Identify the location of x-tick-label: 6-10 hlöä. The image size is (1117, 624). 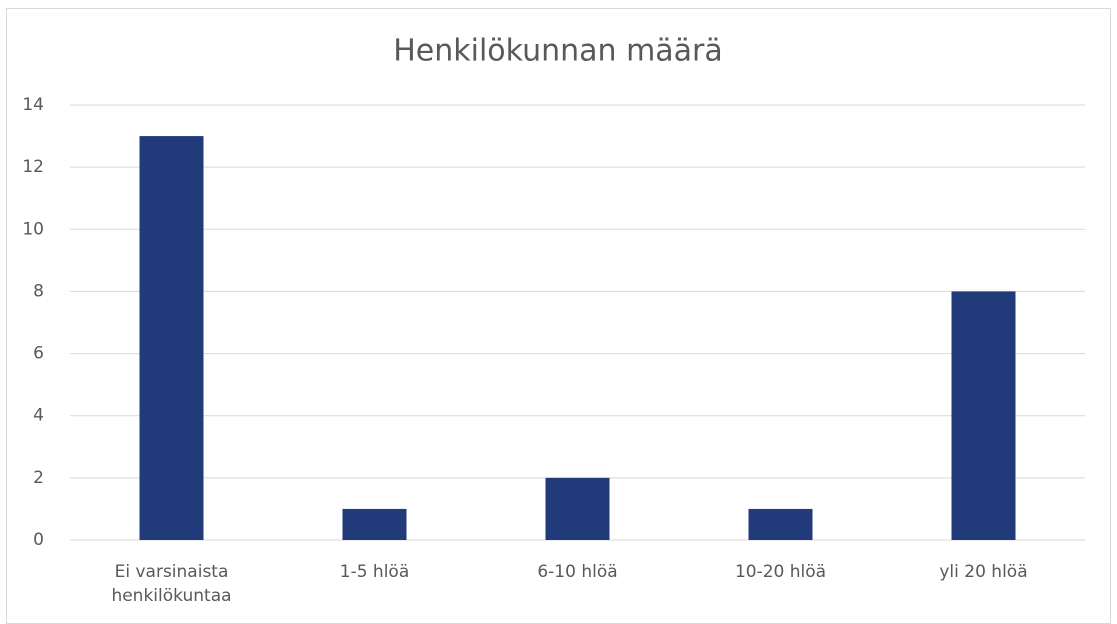
(577, 572).